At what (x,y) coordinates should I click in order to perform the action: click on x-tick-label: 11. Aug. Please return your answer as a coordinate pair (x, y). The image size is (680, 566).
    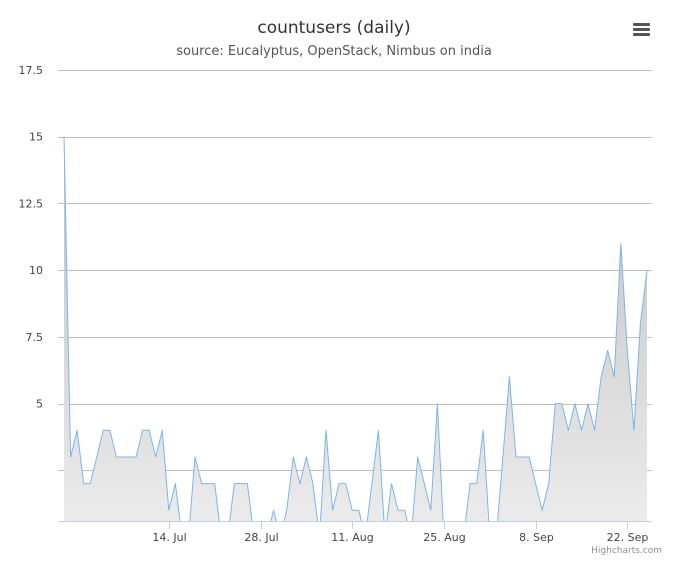
    Looking at the image, I should click on (352, 537).